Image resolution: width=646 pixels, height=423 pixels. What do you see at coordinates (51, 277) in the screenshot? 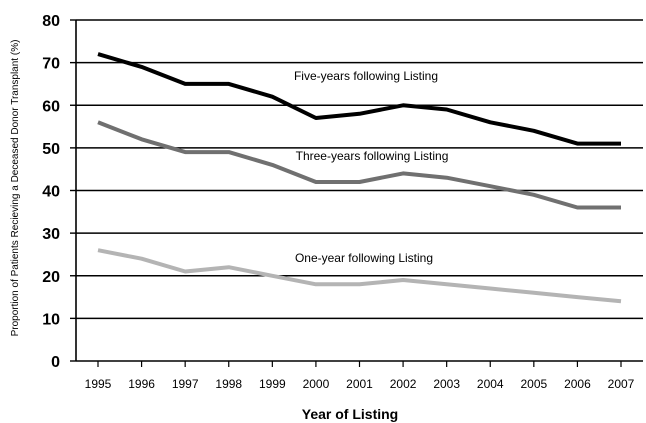
I see `y-tick-label: 20` at bounding box center [51, 277].